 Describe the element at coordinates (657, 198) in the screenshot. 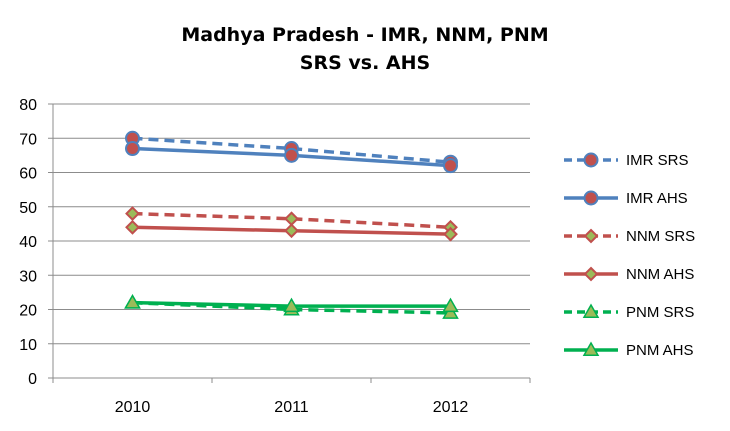

I see `legend-label: IMR AHS` at that location.